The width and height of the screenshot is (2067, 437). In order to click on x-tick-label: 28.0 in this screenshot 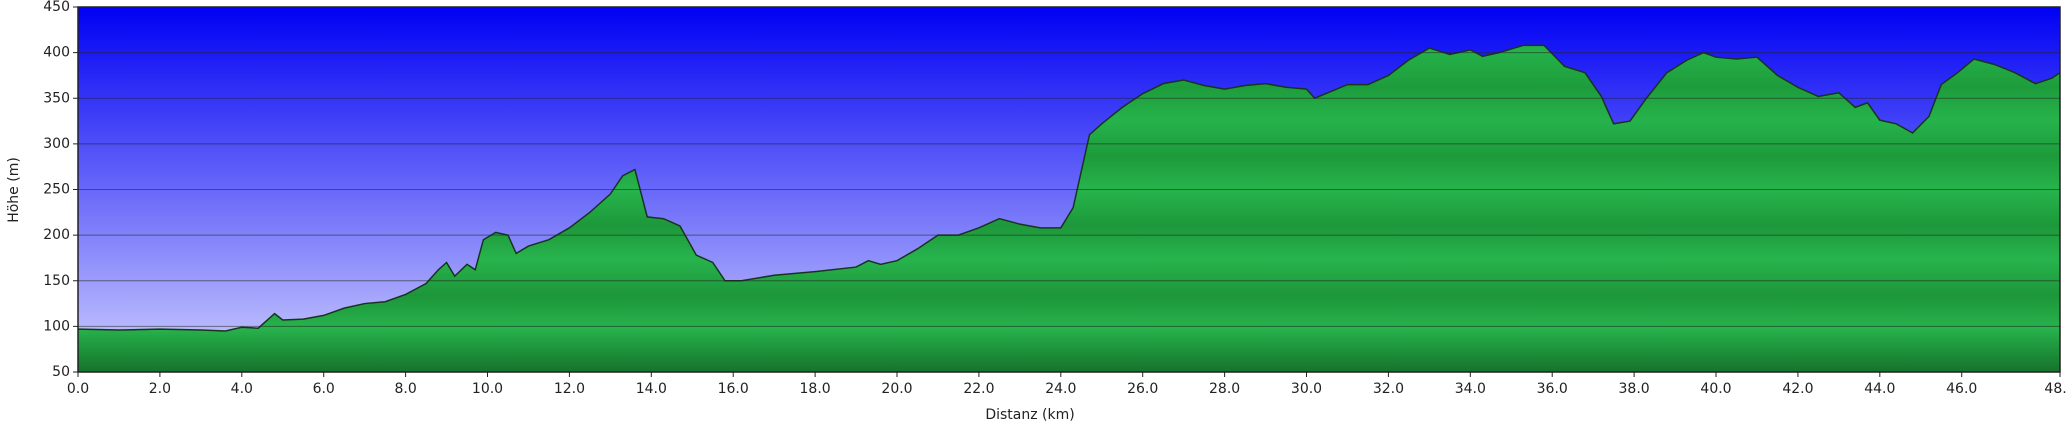, I will do `click(1224, 389)`.